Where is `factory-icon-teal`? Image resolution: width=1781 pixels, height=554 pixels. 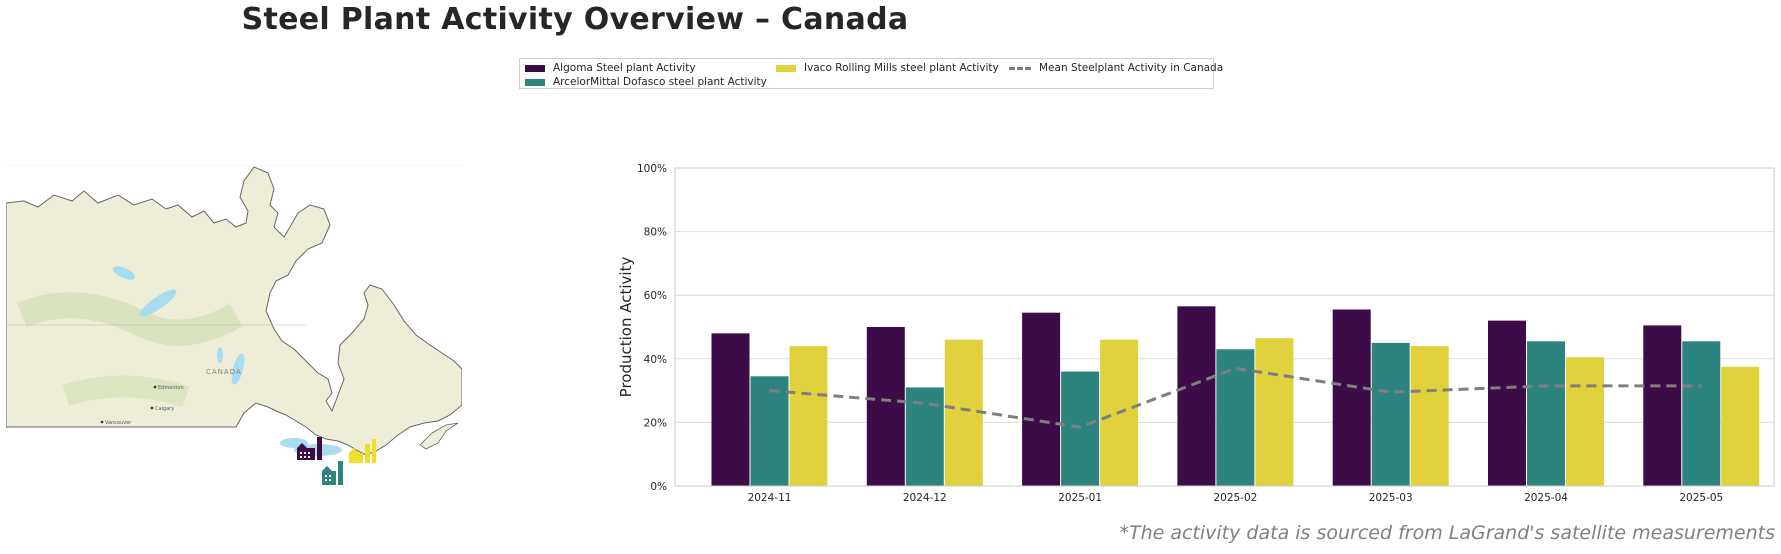
factory-icon-teal is located at coordinates (332, 473).